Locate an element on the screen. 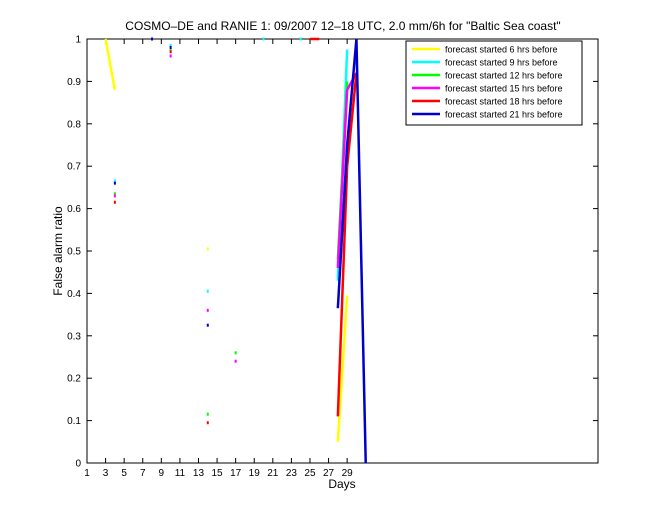  x-tick-label: 21 is located at coordinates (273, 473).